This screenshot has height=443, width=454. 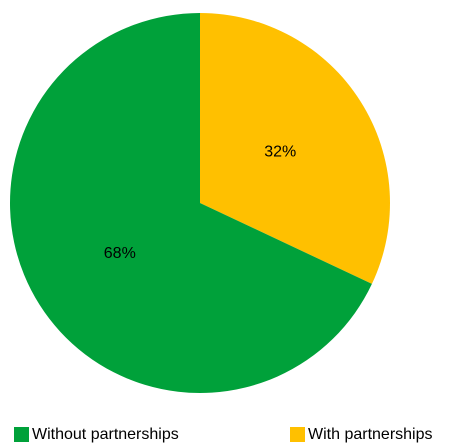 What do you see at coordinates (120, 253) in the screenshot?
I see `data-label-without-partnerships: 68%` at bounding box center [120, 253].